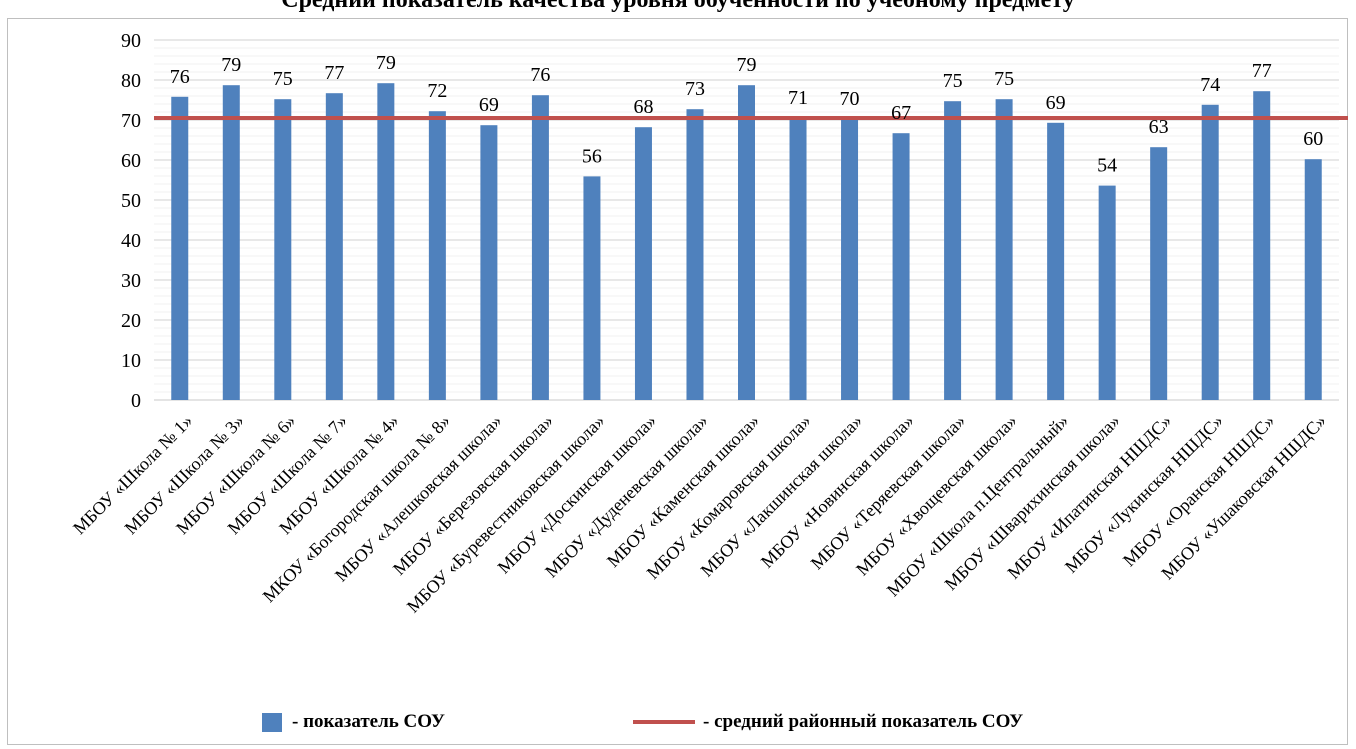 The image size is (1356, 749). What do you see at coordinates (437, 91) in the screenshot?
I see `data-label: 72` at bounding box center [437, 91].